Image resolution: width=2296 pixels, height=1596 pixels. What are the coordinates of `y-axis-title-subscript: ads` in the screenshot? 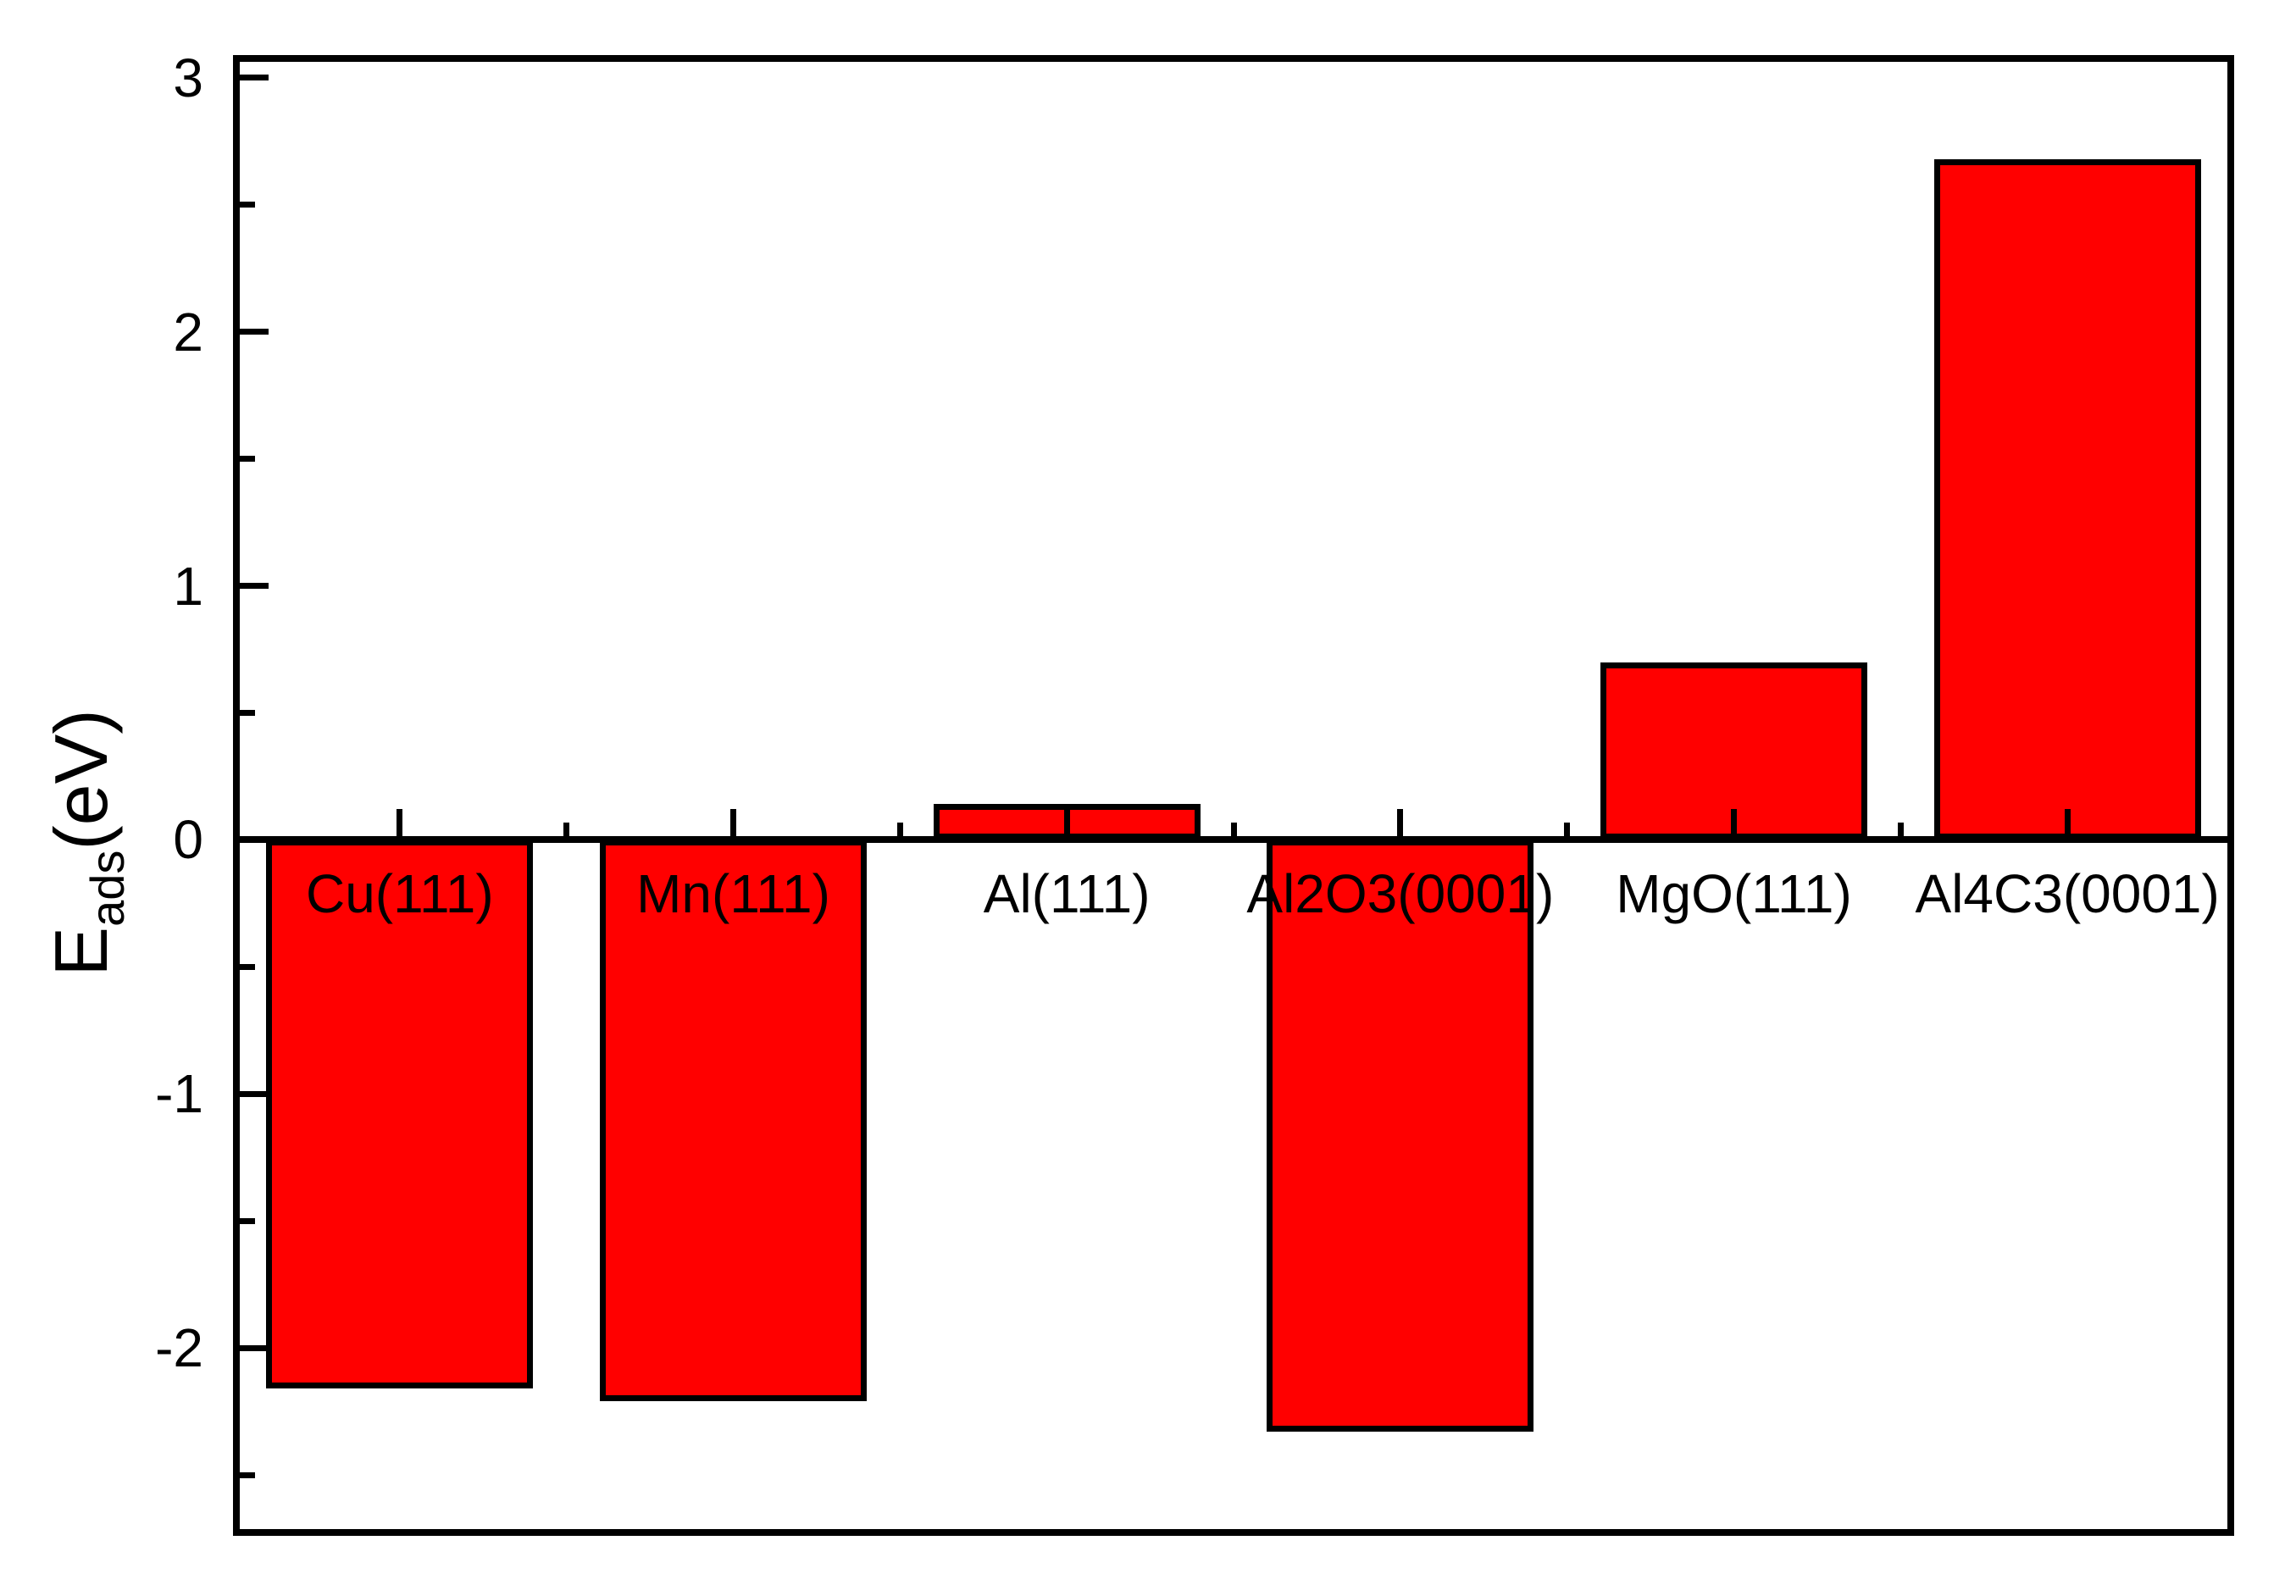 It's located at (107, 888).